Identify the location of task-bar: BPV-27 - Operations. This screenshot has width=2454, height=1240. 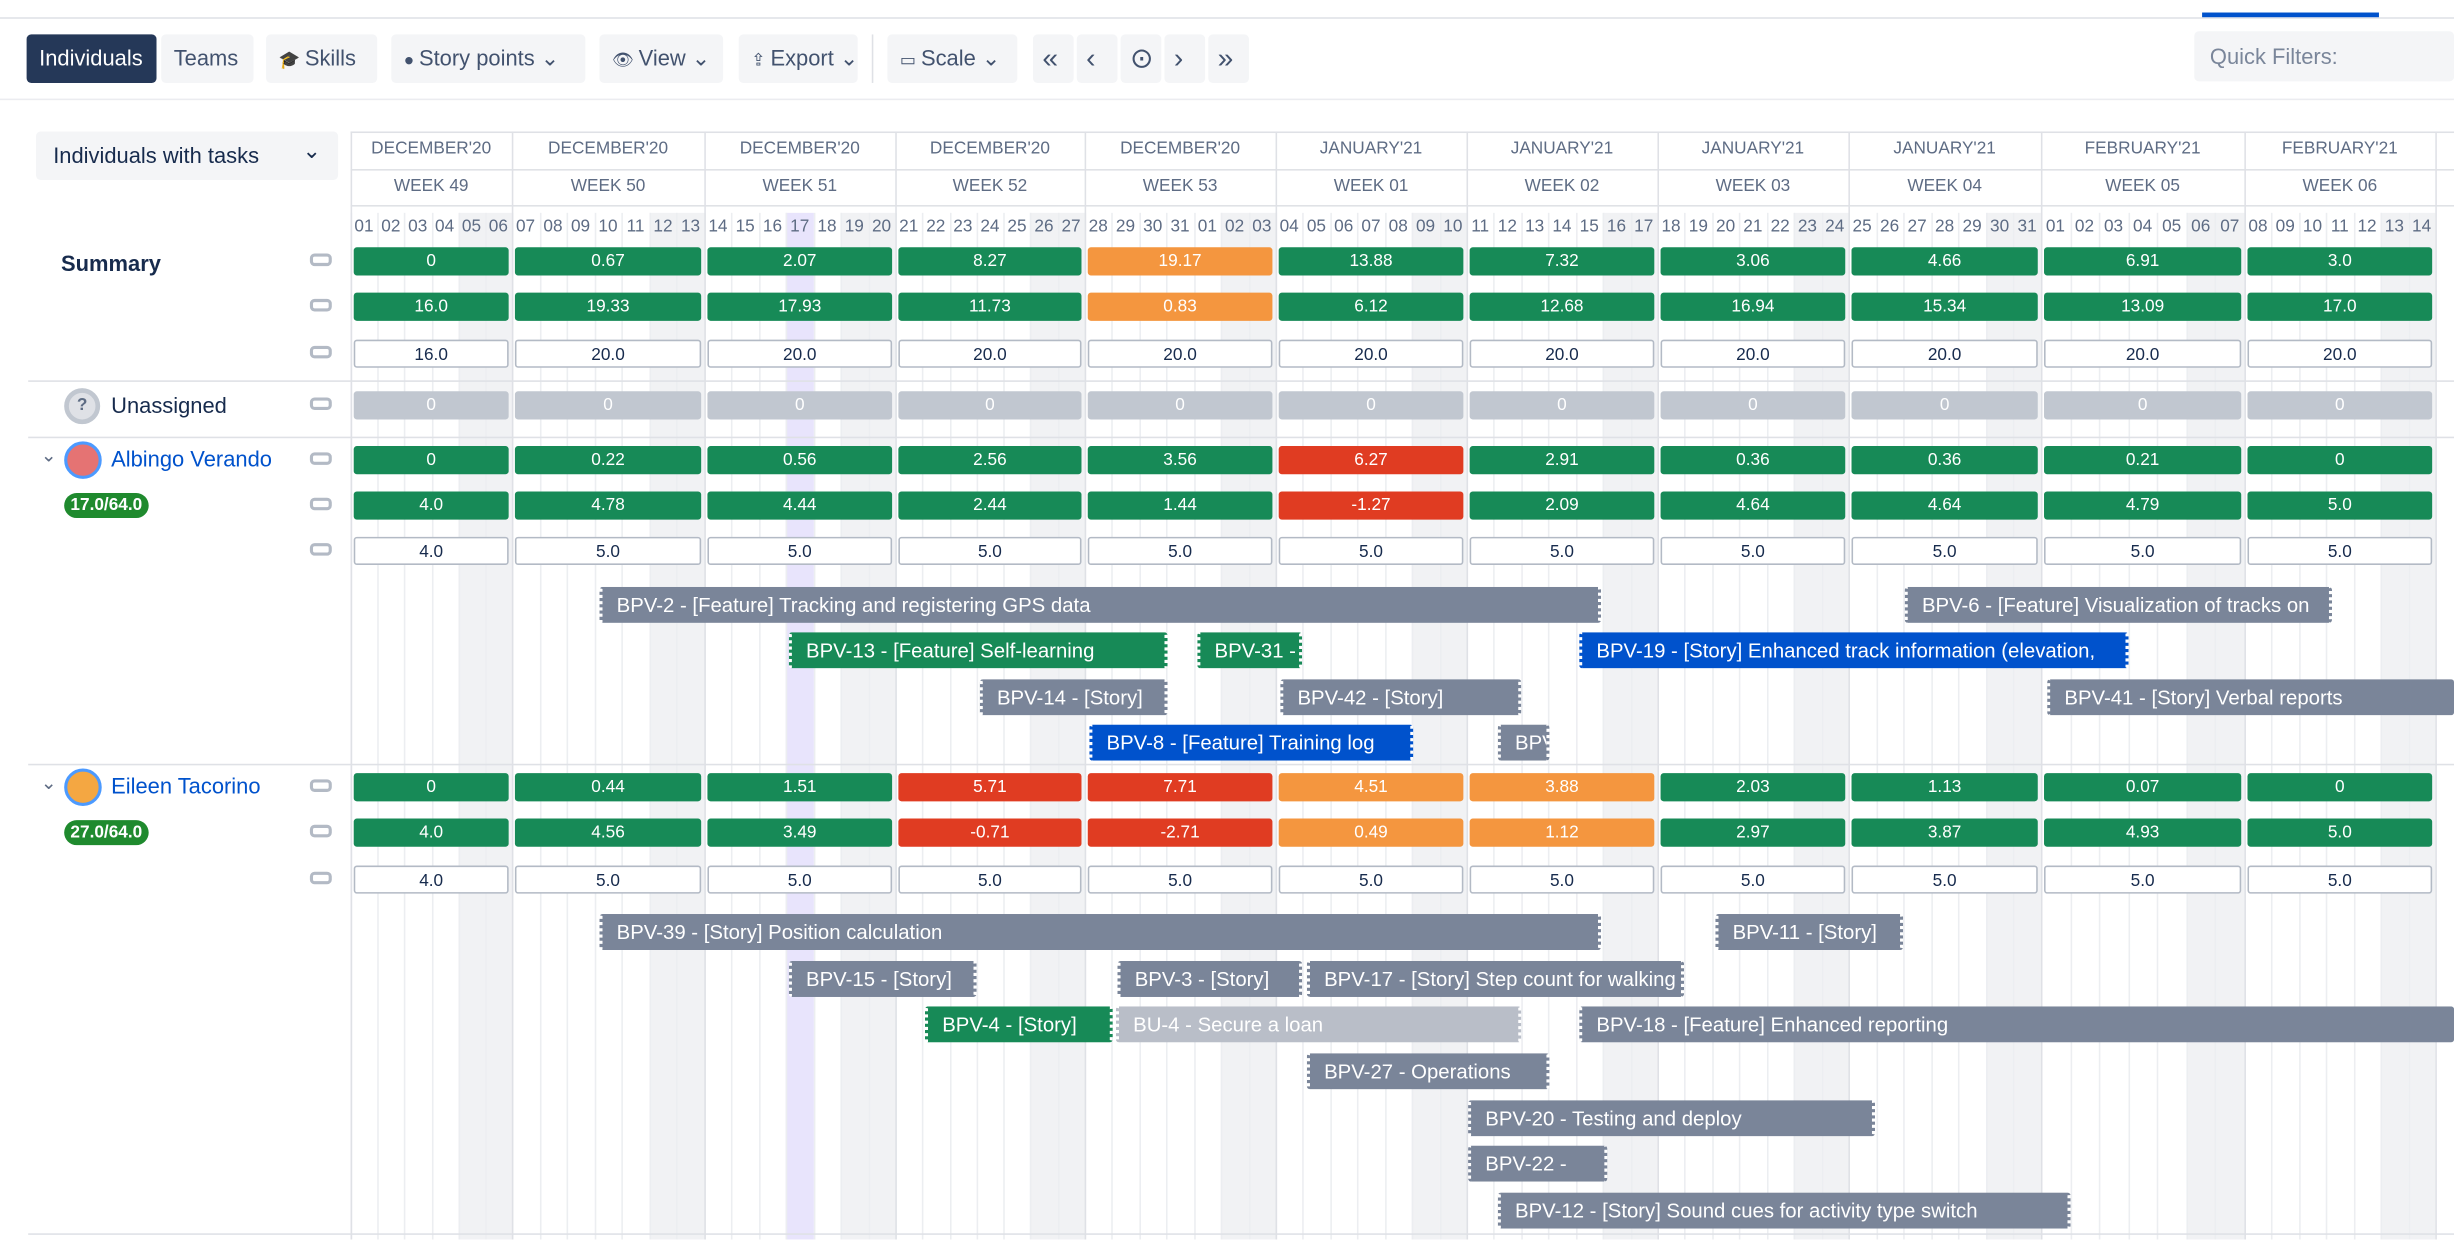
(1428, 1071).